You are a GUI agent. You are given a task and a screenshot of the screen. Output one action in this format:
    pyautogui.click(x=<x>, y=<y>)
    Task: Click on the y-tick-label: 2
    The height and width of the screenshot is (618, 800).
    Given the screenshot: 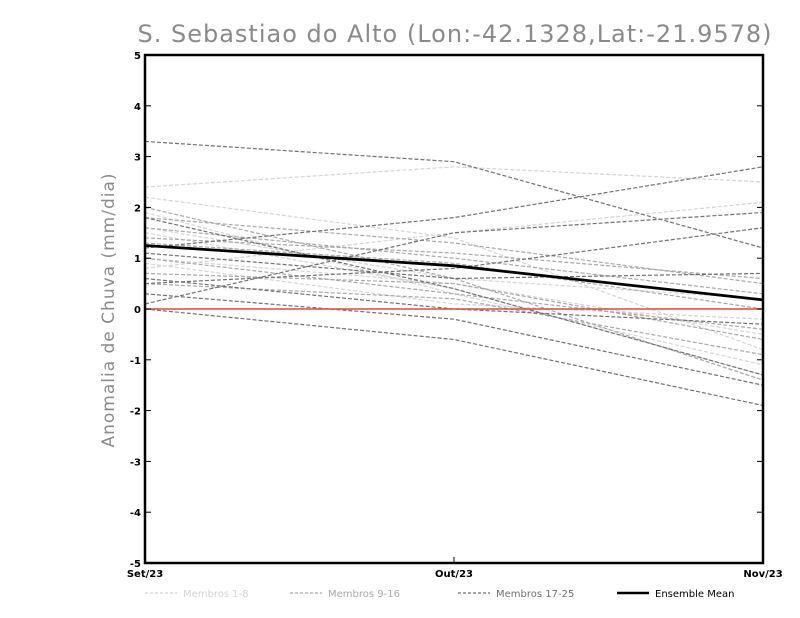 What is the action you would take?
    pyautogui.click(x=137, y=208)
    